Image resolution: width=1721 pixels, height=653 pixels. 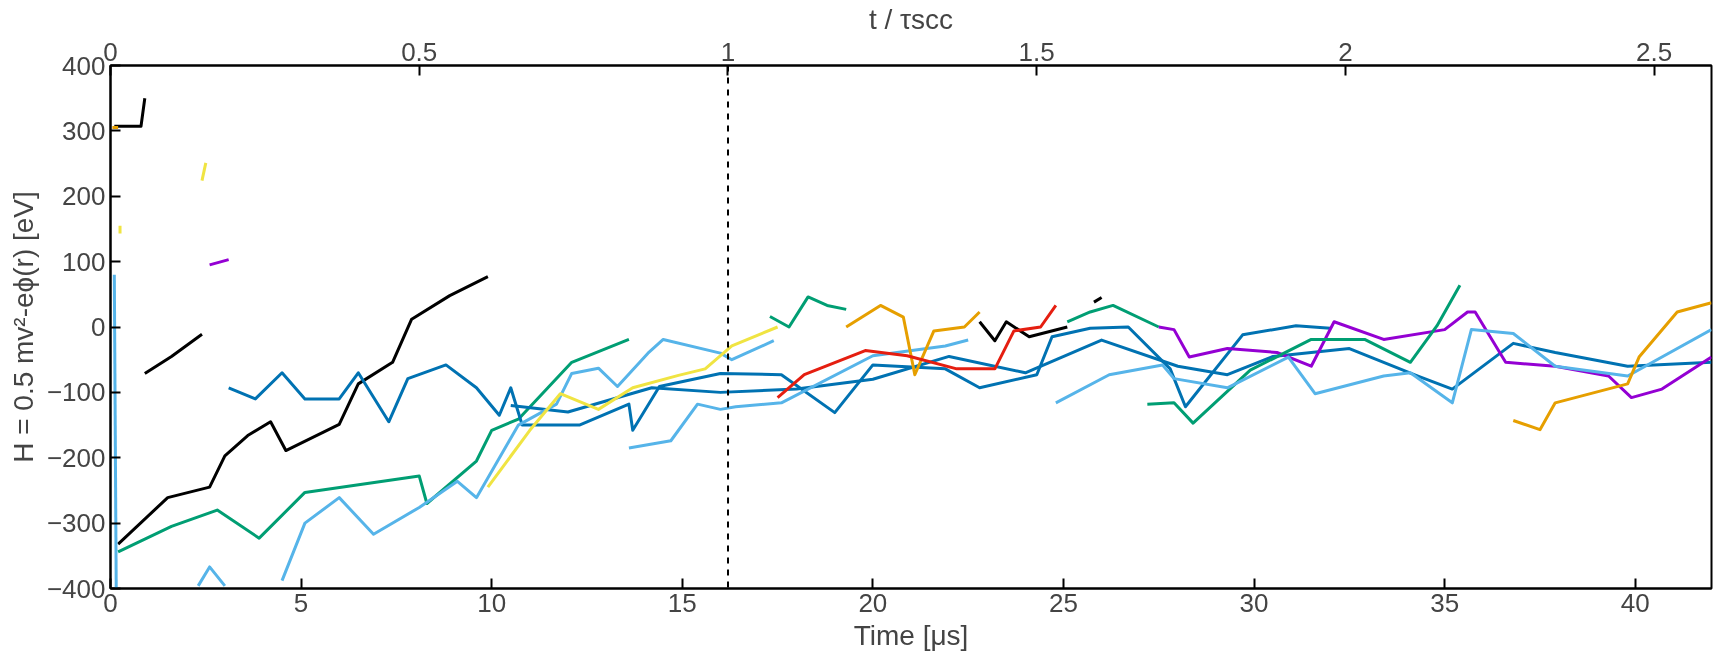 I want to click on x-tick-label: 15, so click(x=682, y=602).